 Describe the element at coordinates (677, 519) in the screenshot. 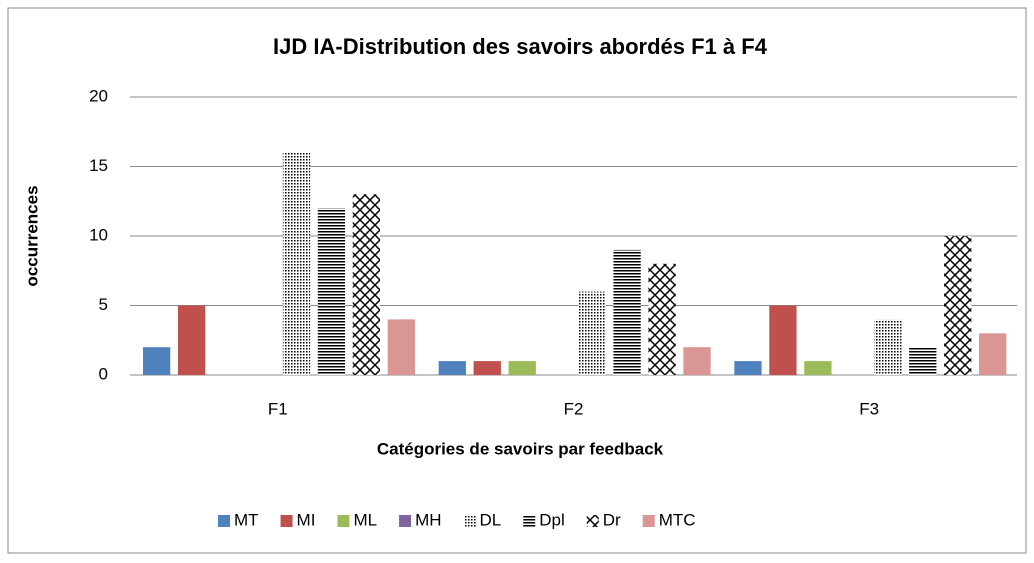

I see `legend-label: MTC` at that location.